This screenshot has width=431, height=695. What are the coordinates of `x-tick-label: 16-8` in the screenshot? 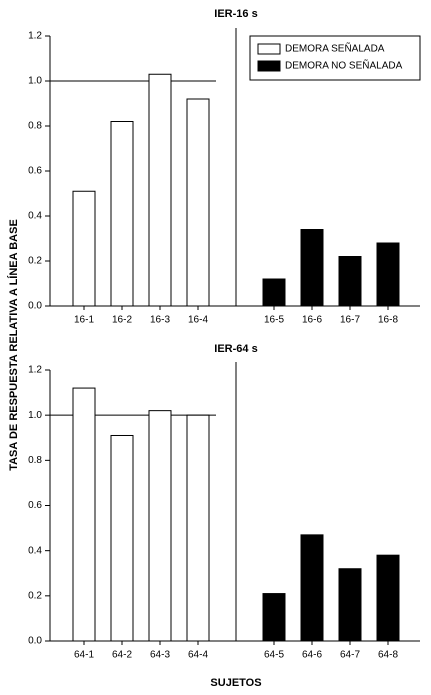 It's located at (388, 320).